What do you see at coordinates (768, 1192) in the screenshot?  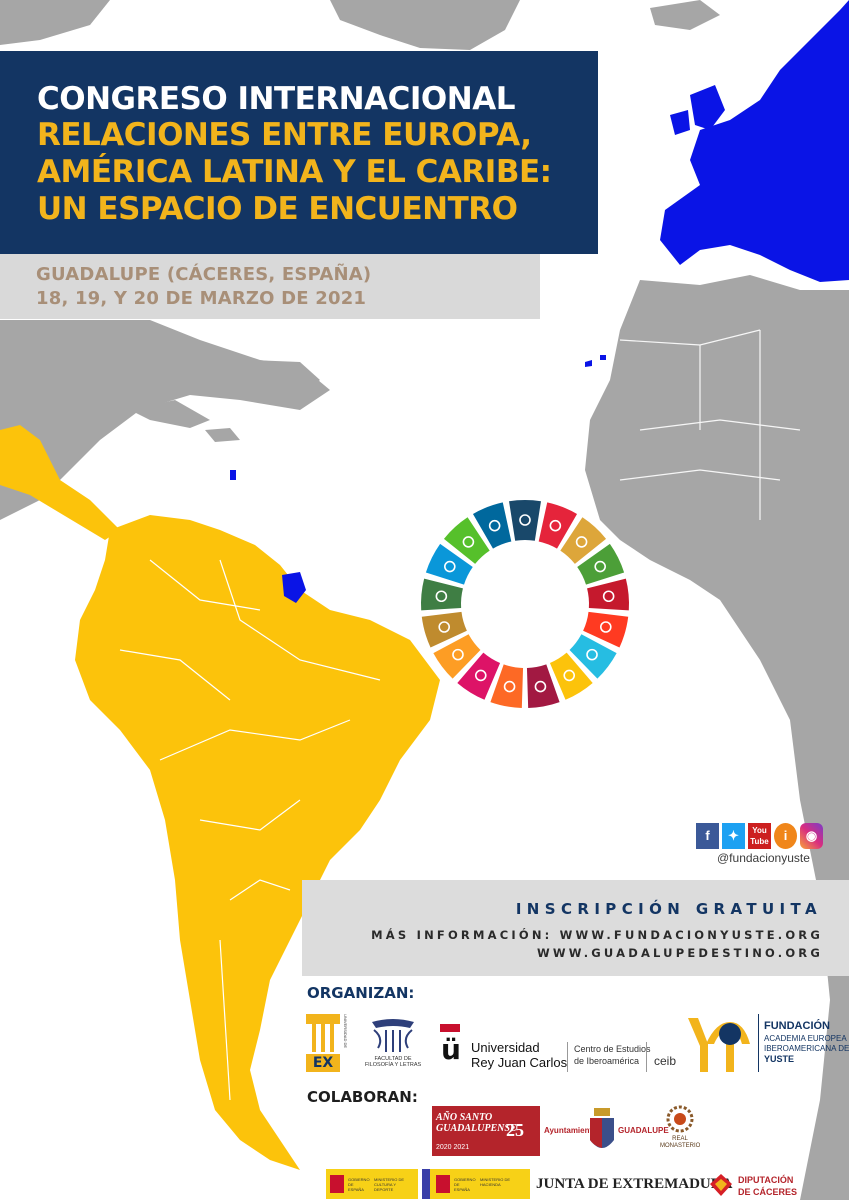 I see `diputacion-line2: DE CÁCERES` at bounding box center [768, 1192].